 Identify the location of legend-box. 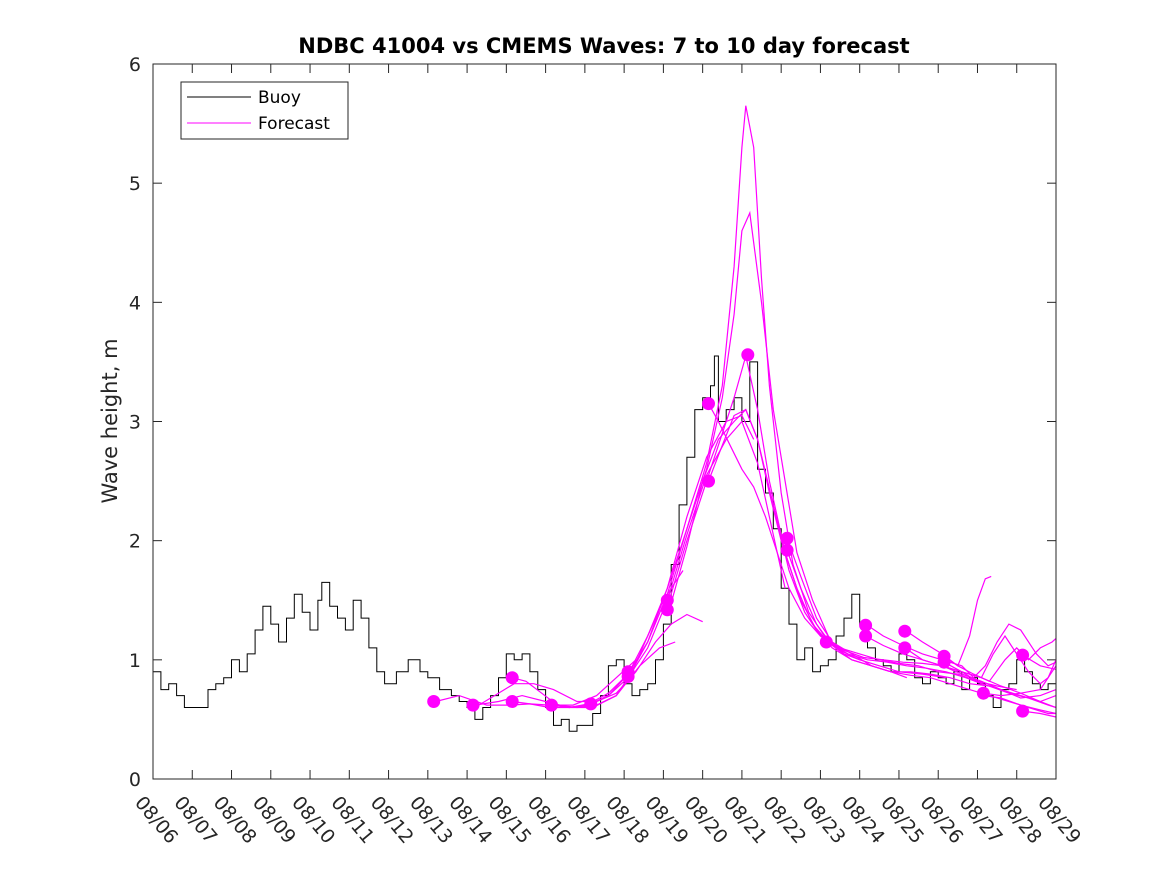
(264, 110).